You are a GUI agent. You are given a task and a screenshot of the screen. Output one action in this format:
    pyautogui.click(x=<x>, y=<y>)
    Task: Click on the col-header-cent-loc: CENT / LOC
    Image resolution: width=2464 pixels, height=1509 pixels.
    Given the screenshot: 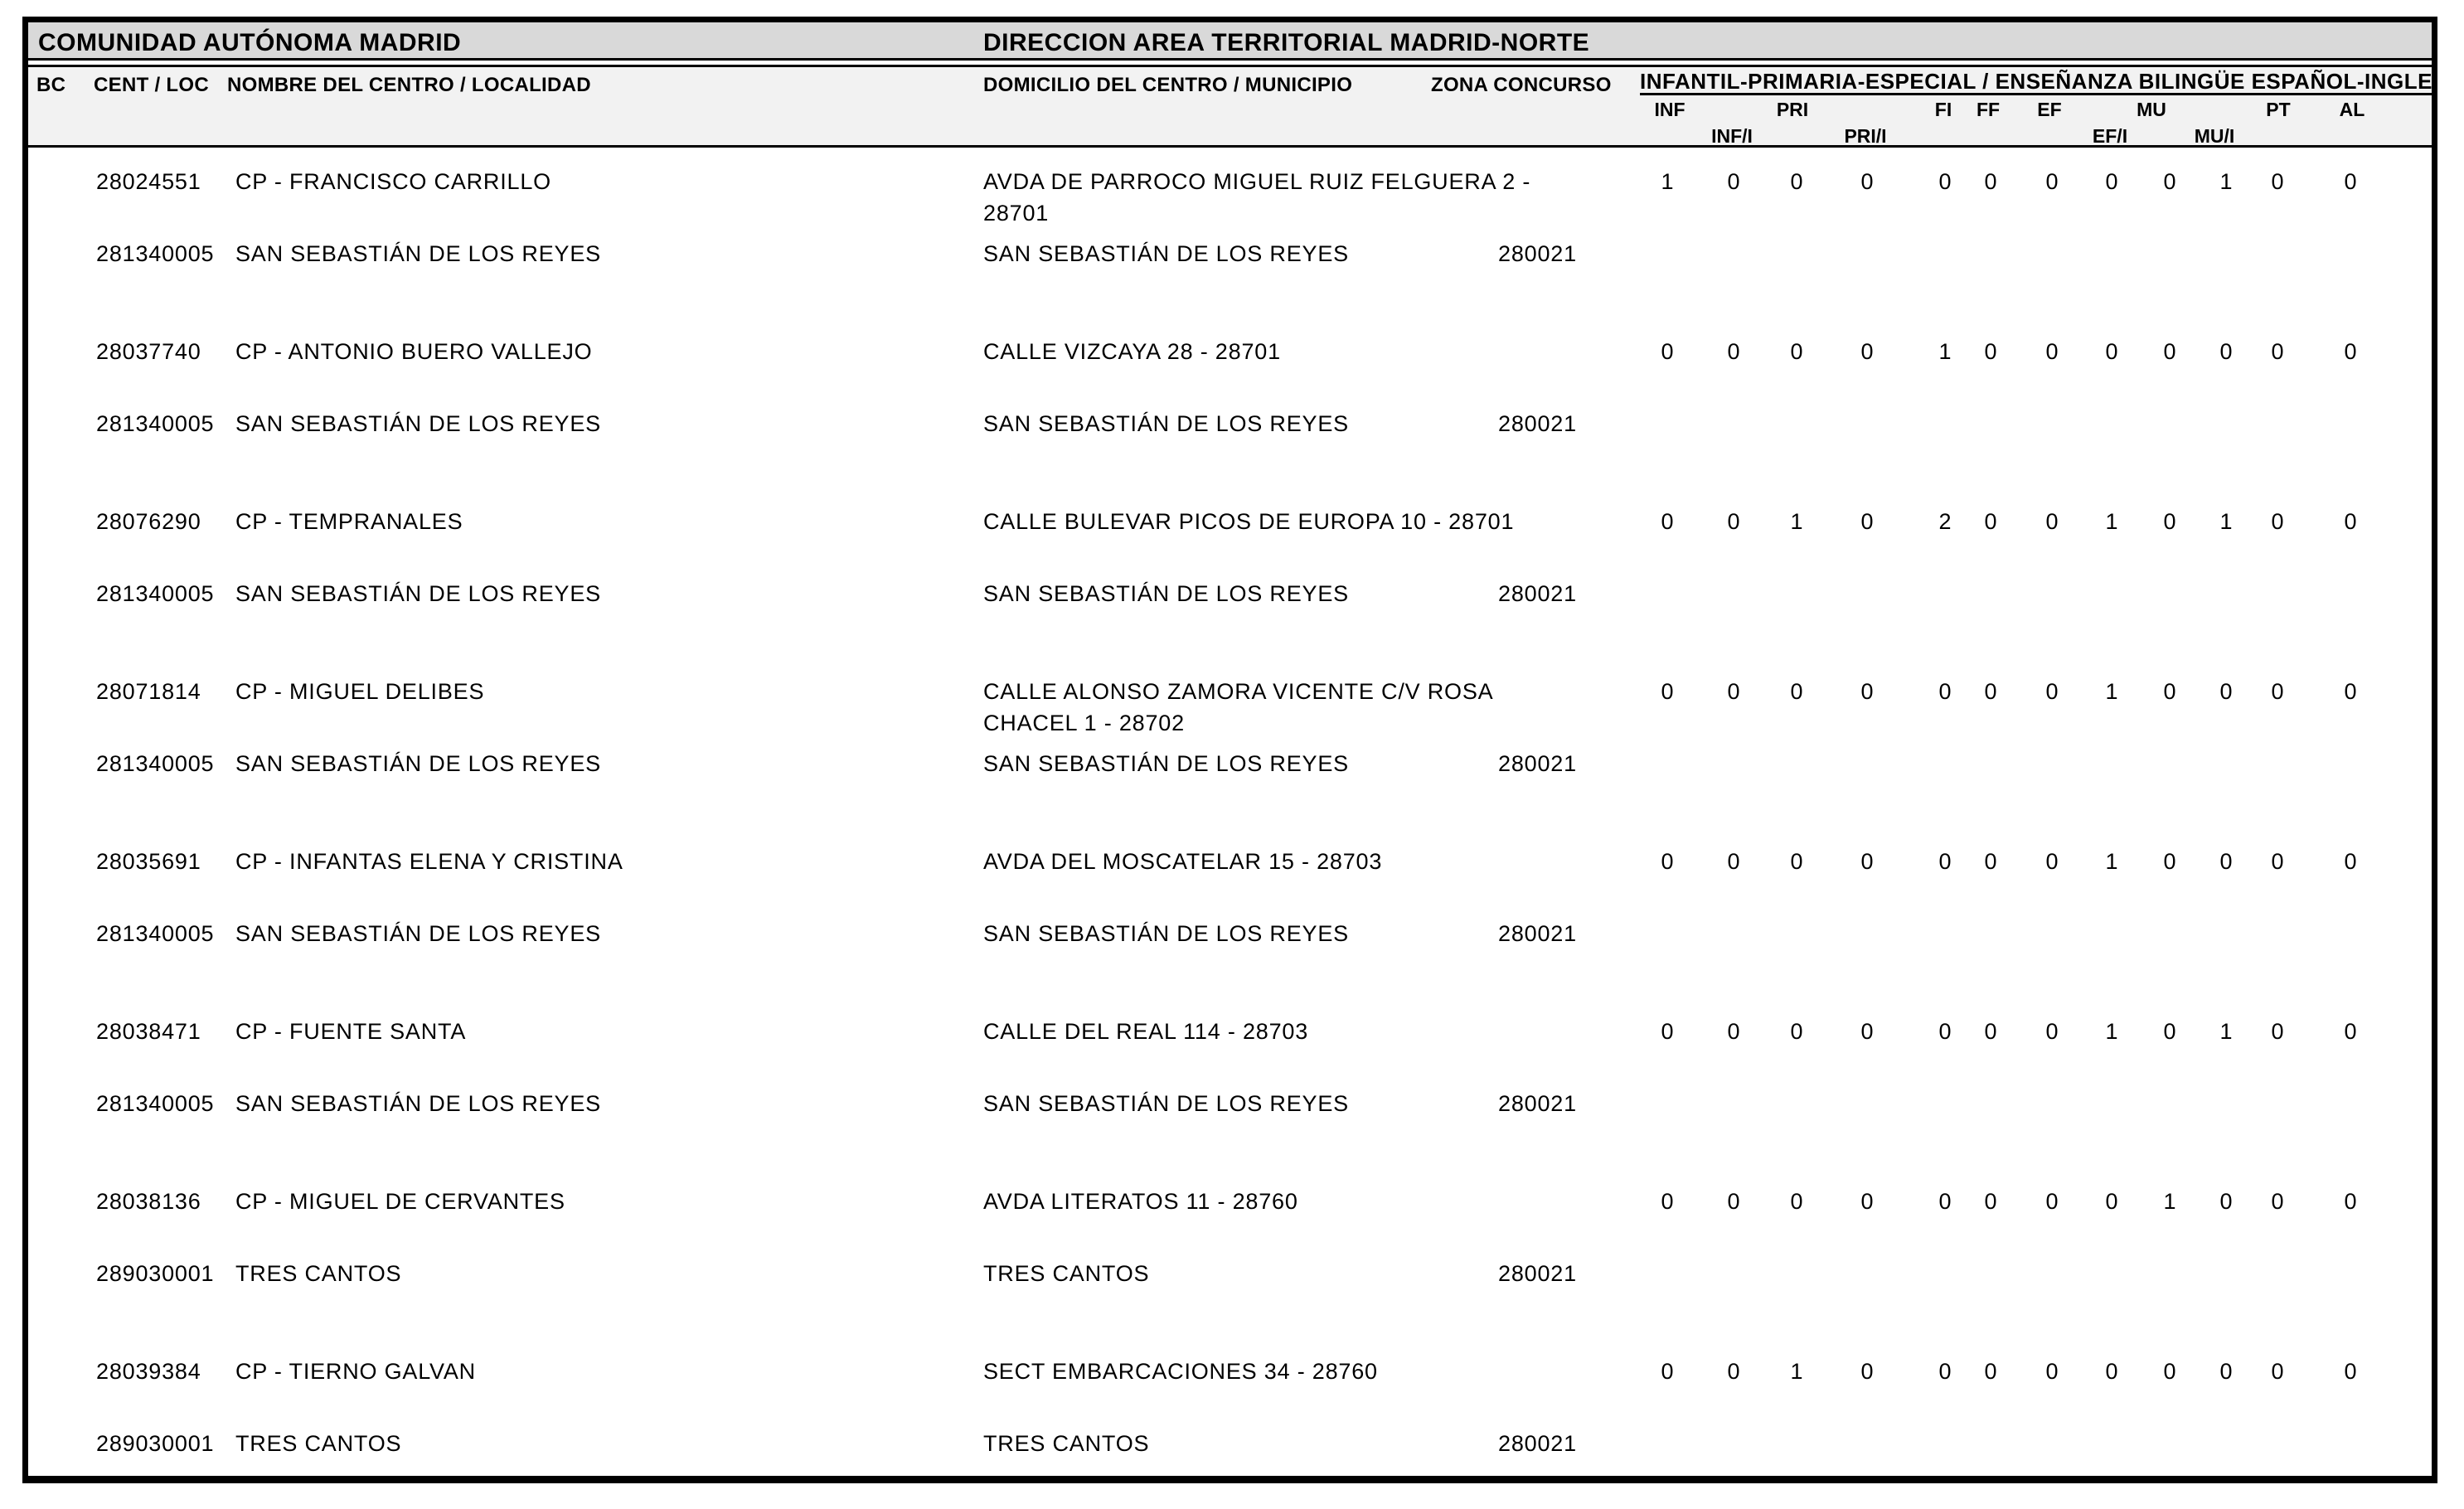 What is the action you would take?
    pyautogui.click(x=151, y=85)
    